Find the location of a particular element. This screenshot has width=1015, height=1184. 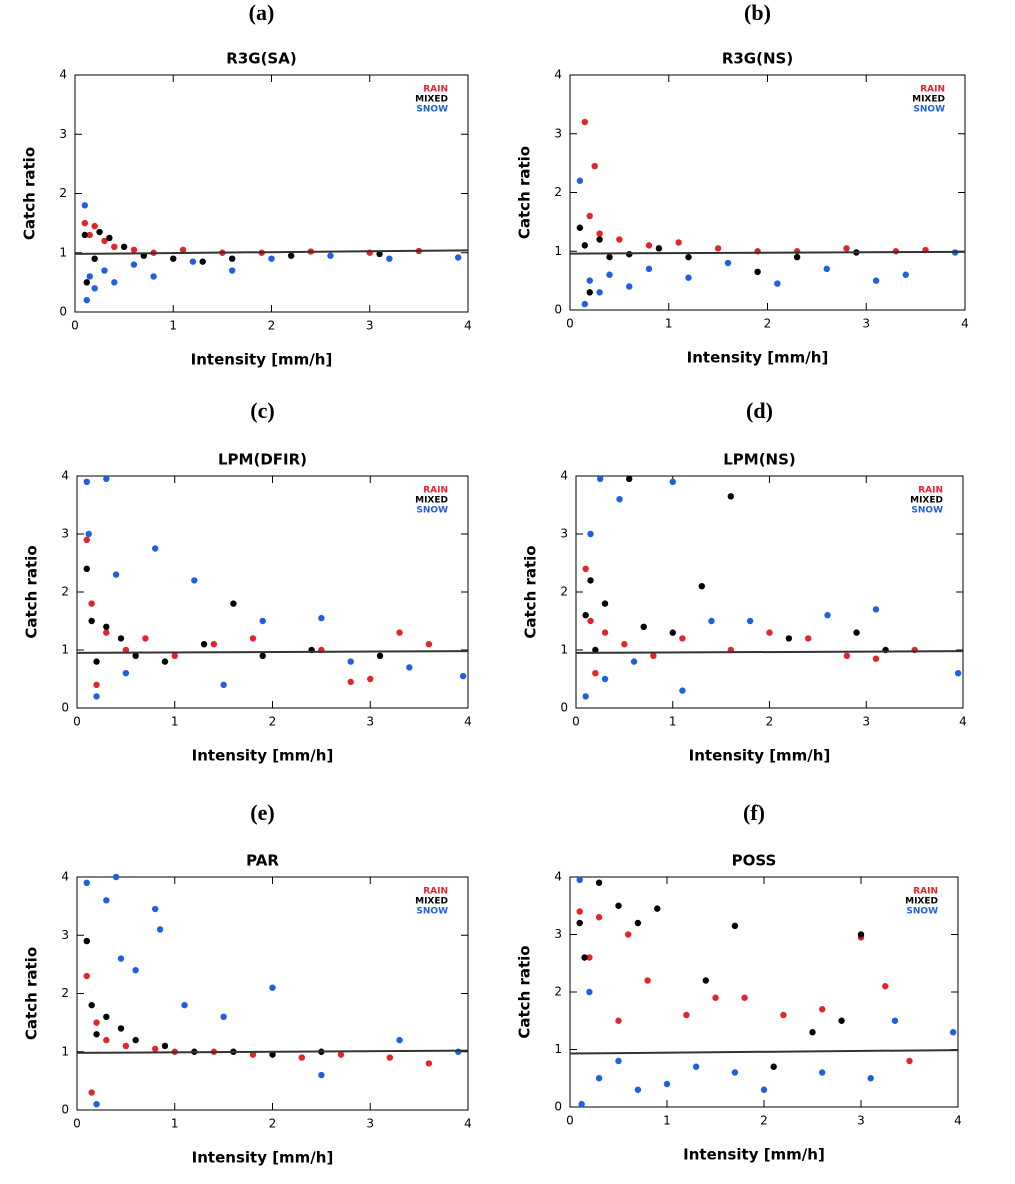

x-tick-label: 0 is located at coordinates (75, 326).